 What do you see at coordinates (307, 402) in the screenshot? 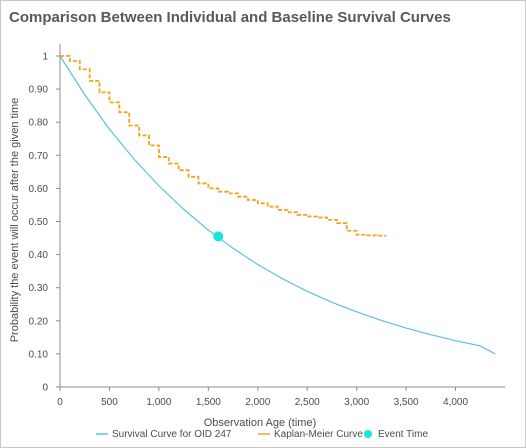
I see `x-tick-label: 2,500` at bounding box center [307, 402].